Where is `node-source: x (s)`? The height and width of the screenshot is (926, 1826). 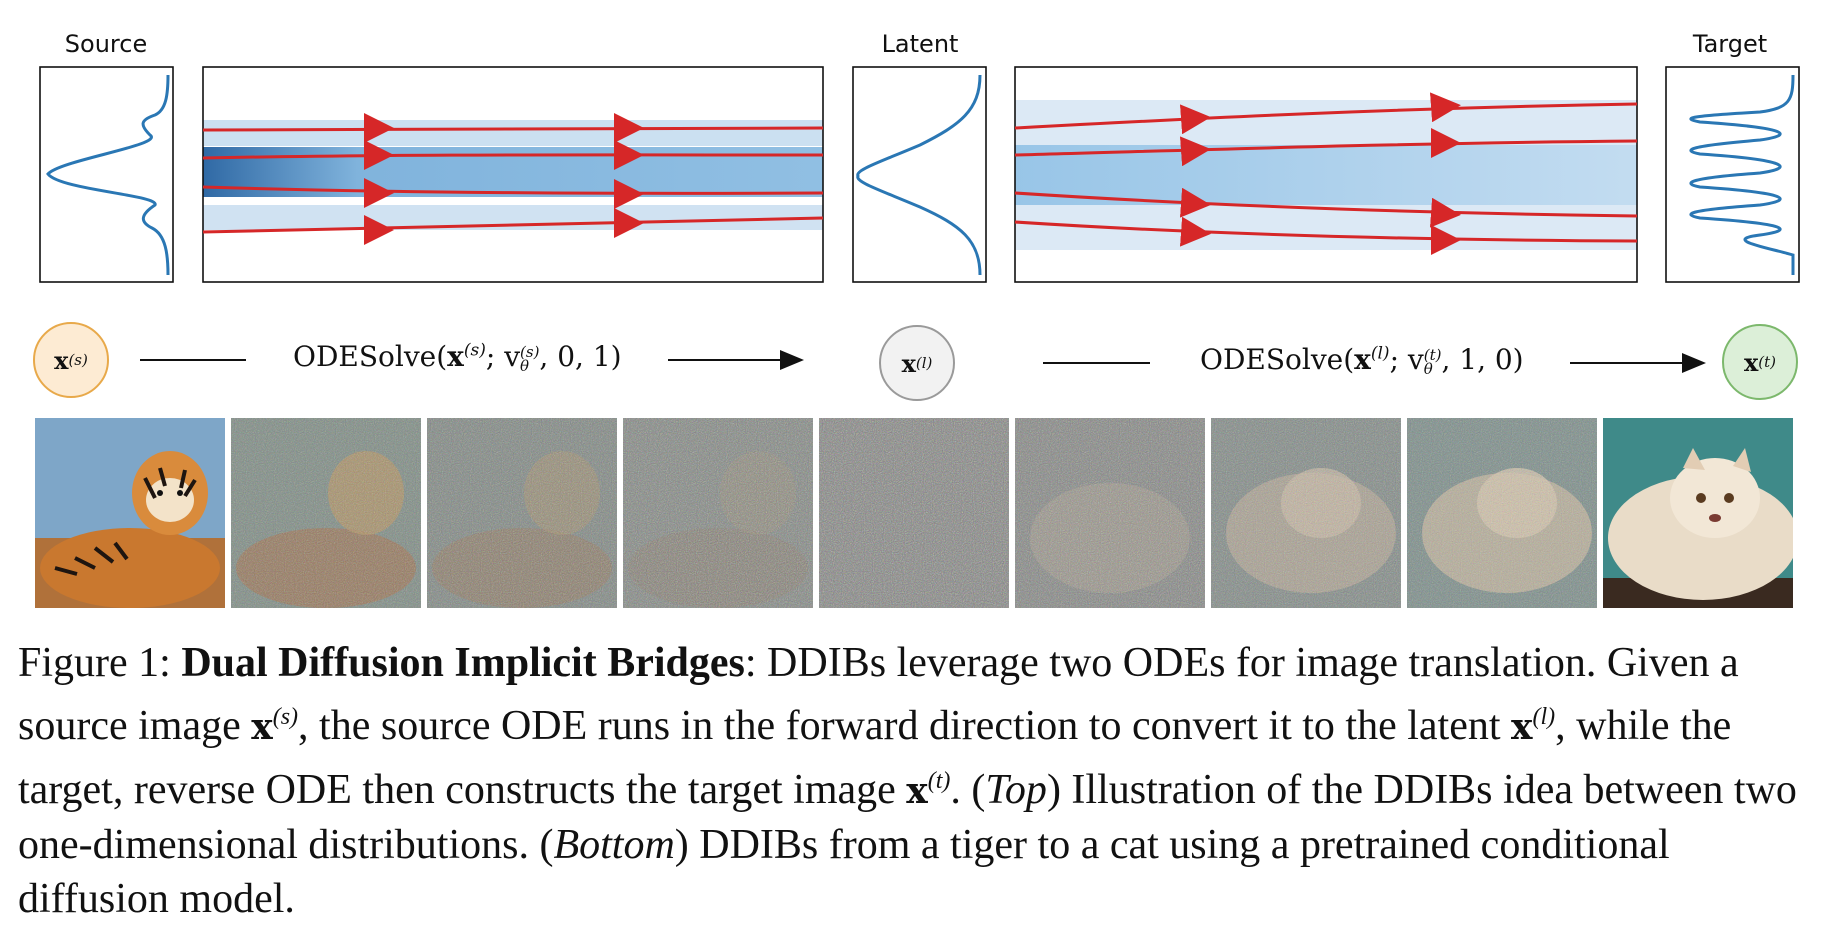 node-source: x (s) is located at coordinates (71, 360).